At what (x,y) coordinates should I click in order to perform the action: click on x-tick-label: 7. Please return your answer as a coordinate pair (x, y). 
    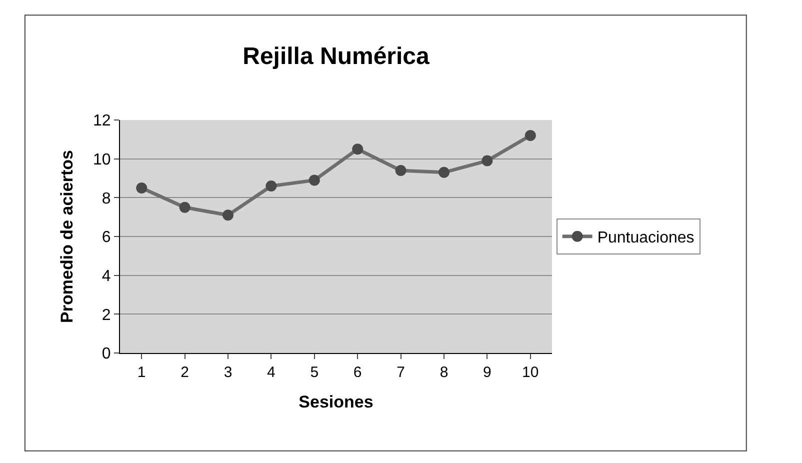
    Looking at the image, I should click on (400, 372).